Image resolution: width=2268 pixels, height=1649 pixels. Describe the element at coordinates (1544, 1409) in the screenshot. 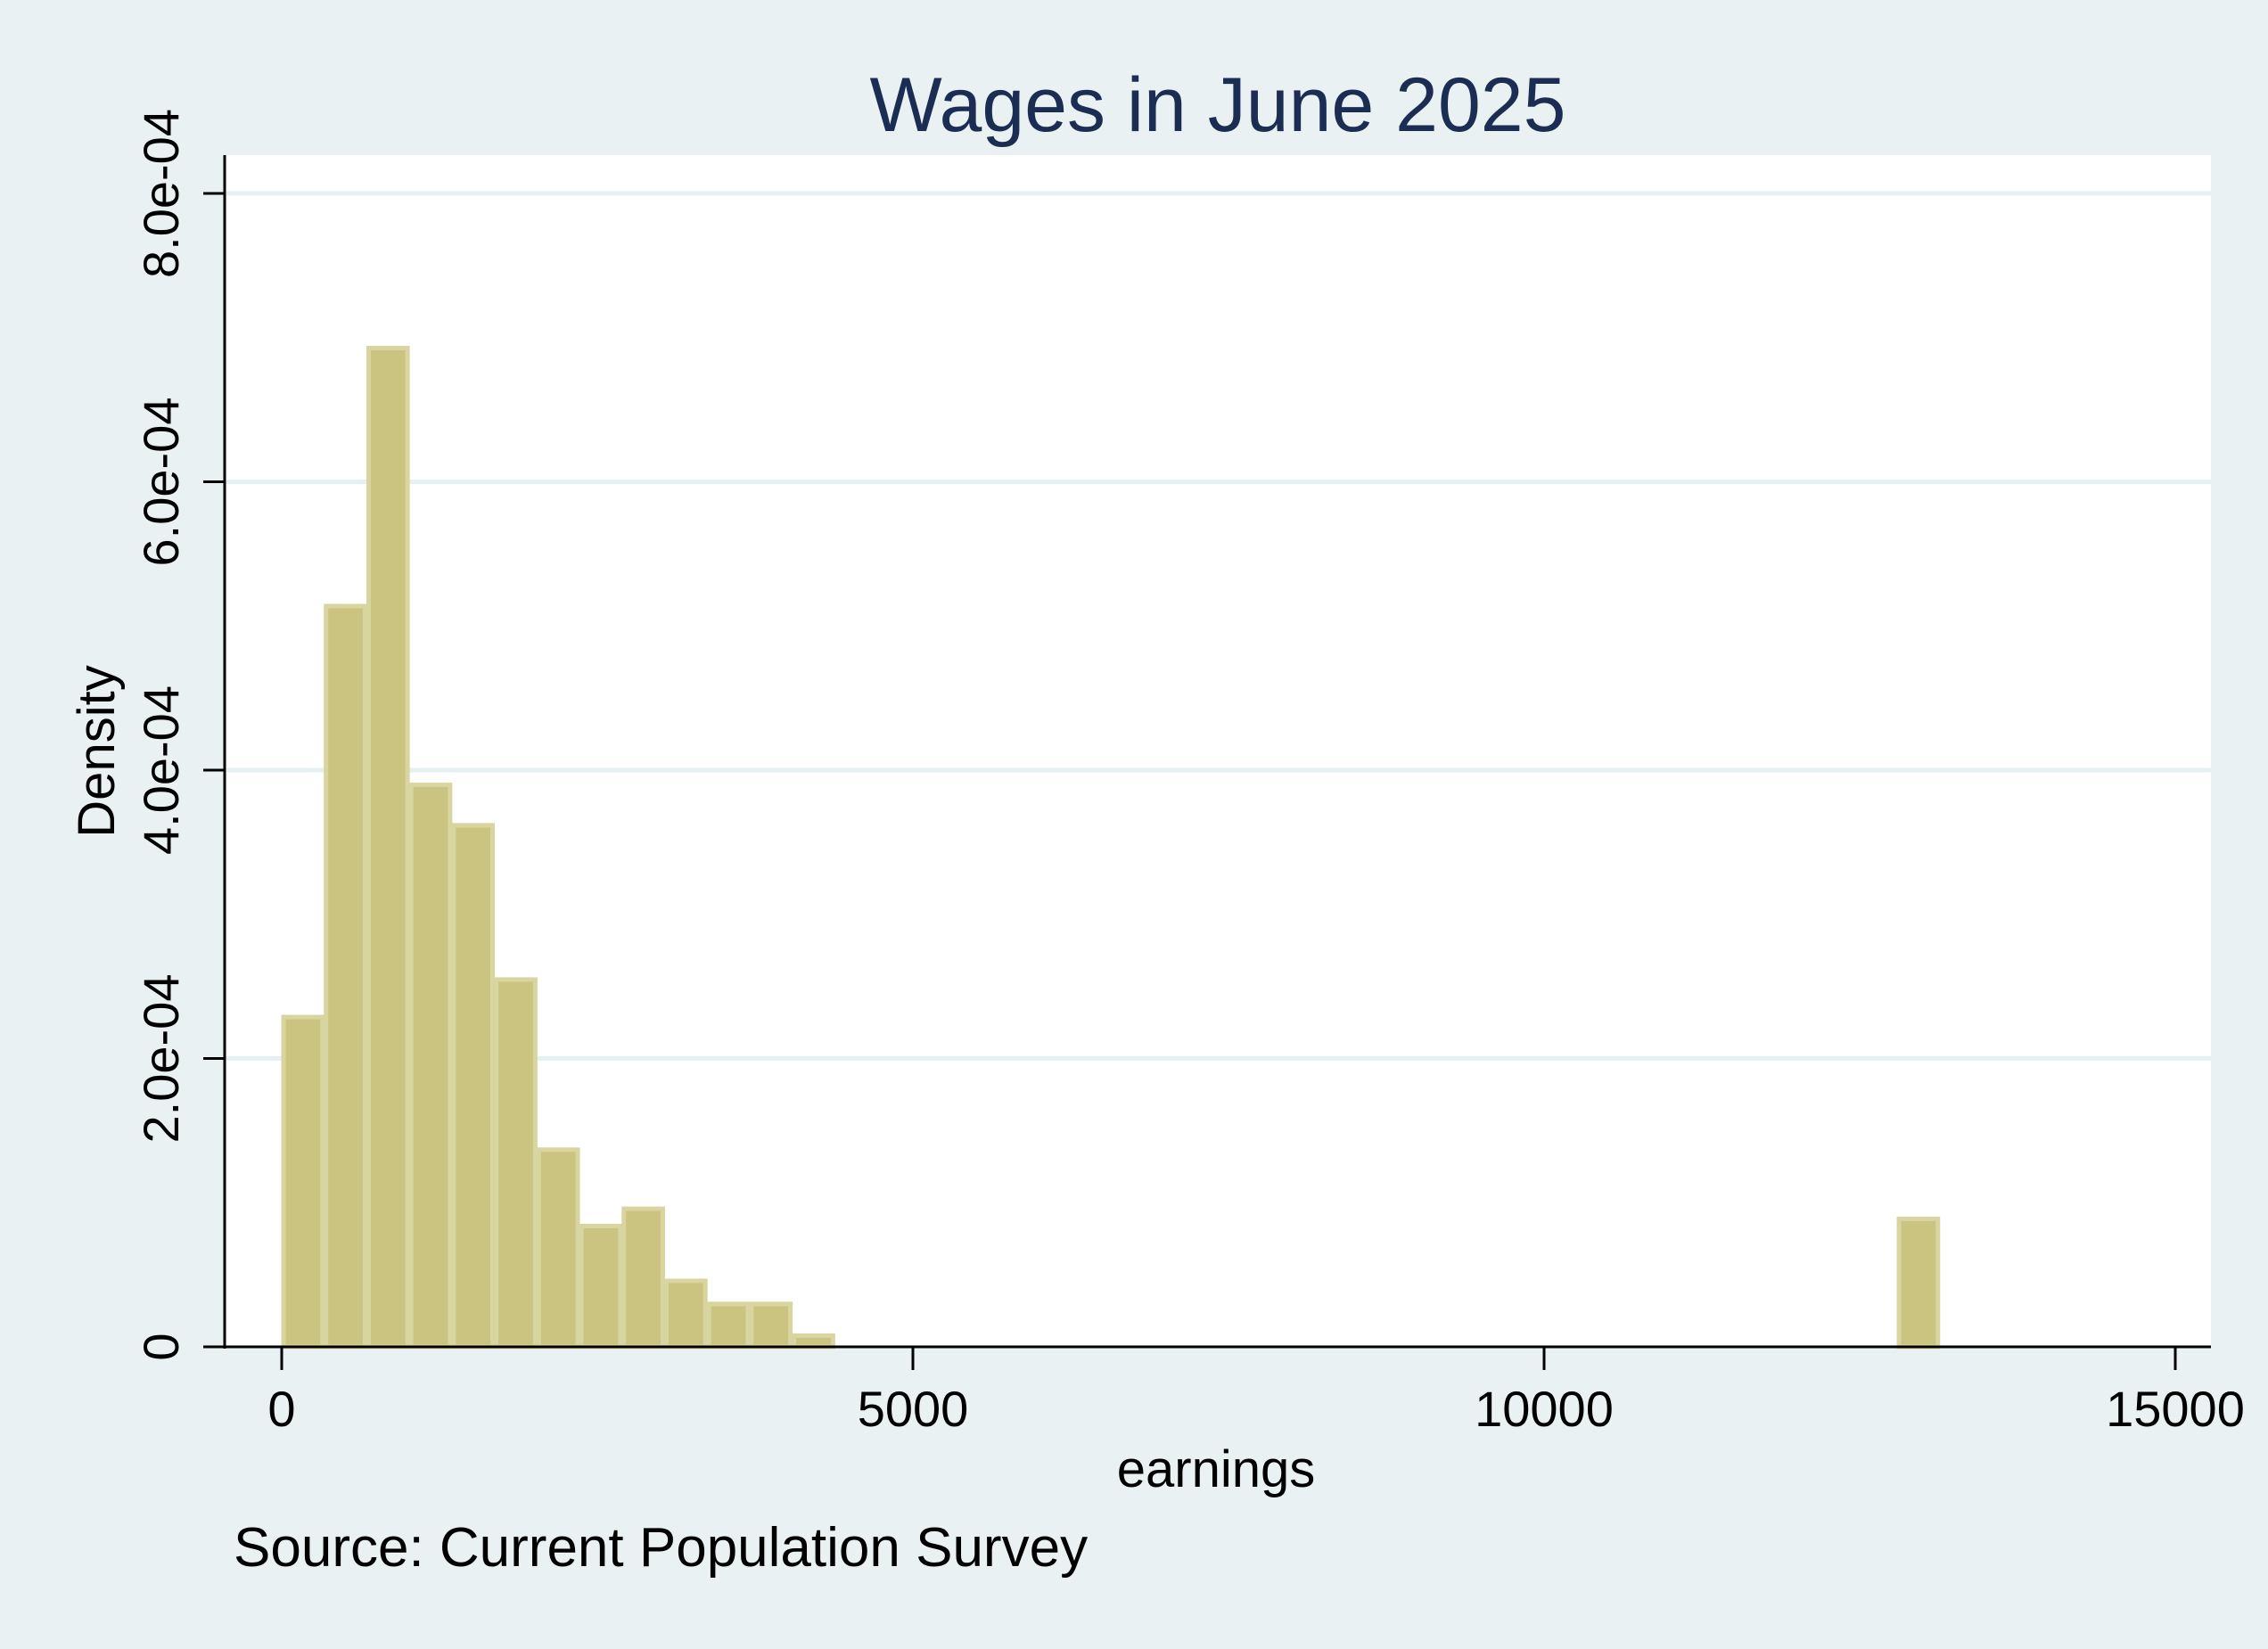

I see `x-tick-label: 10000` at that location.